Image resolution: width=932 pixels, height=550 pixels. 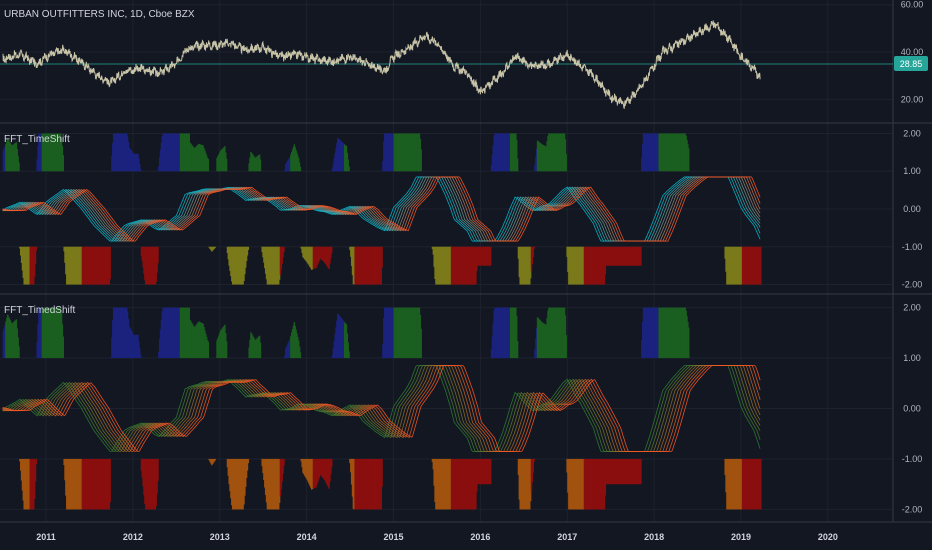 What do you see at coordinates (828, 537) in the screenshot?
I see `time-axis-label: 2020` at bounding box center [828, 537].